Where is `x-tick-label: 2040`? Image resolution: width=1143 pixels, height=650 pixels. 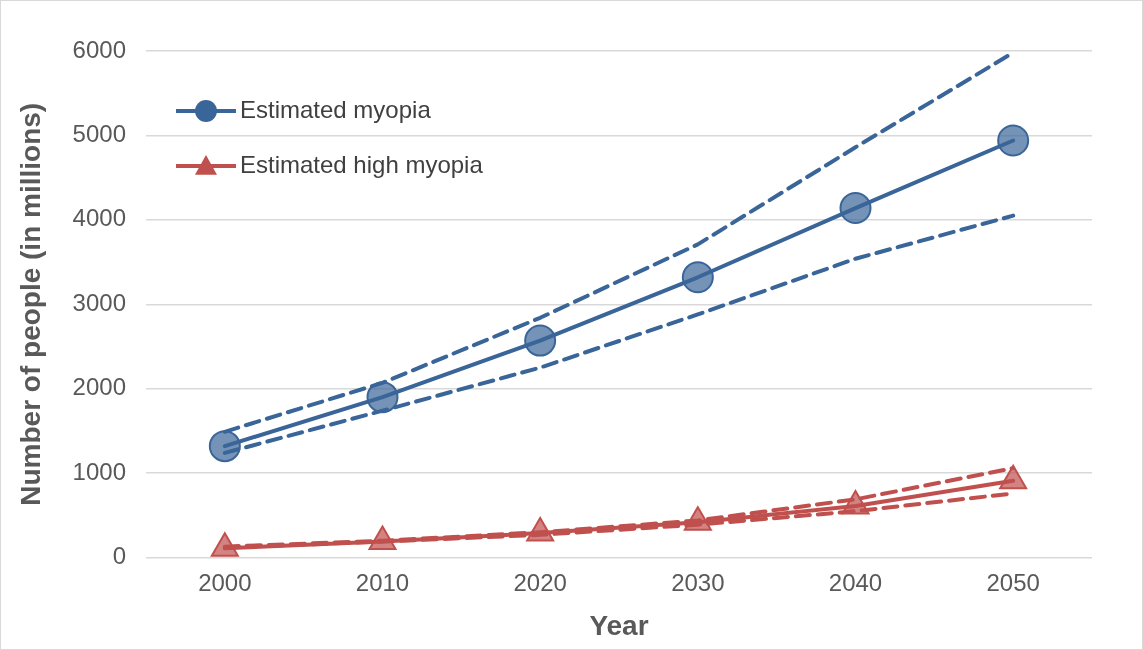 x-tick-label: 2040 is located at coordinates (855, 582).